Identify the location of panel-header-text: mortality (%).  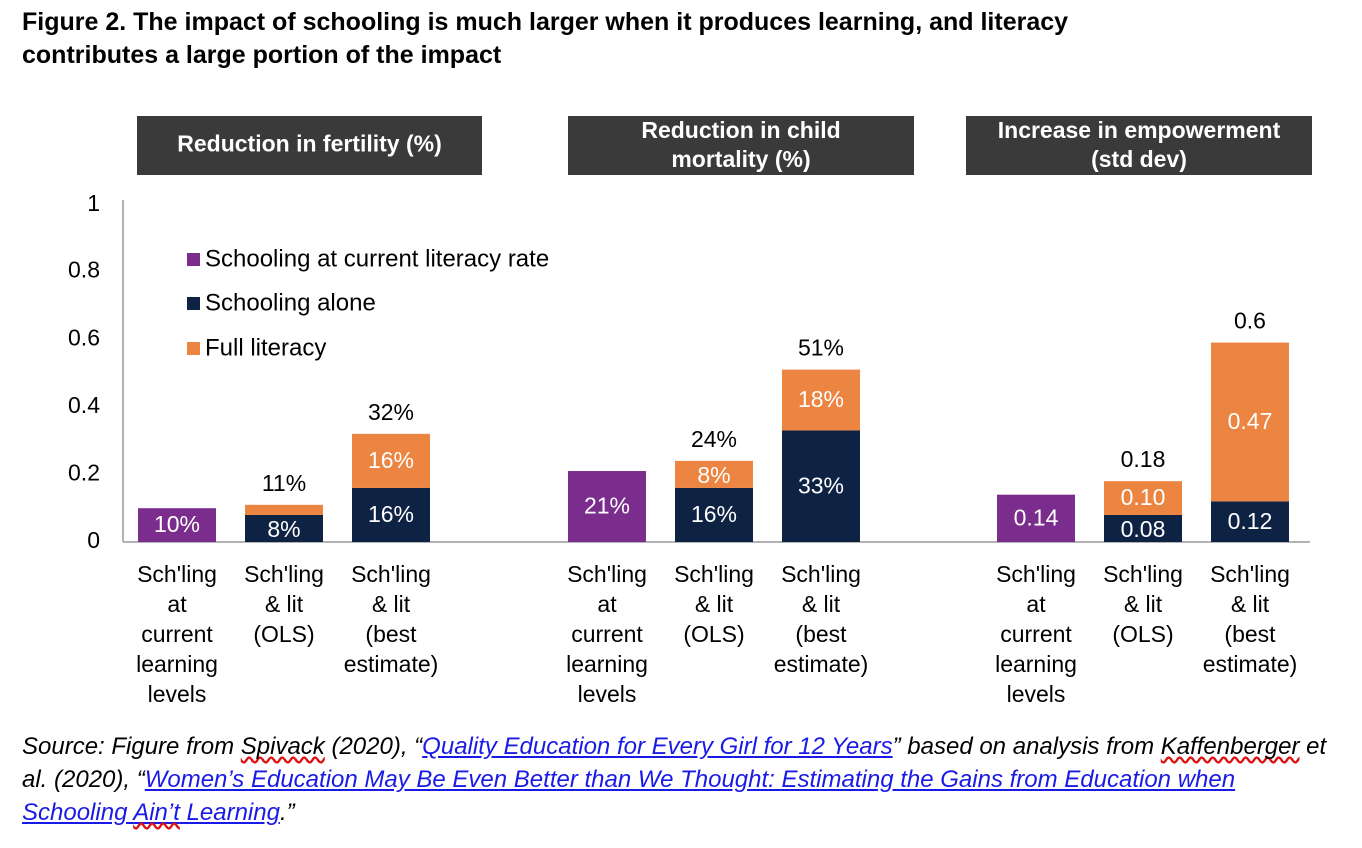
(740, 159).